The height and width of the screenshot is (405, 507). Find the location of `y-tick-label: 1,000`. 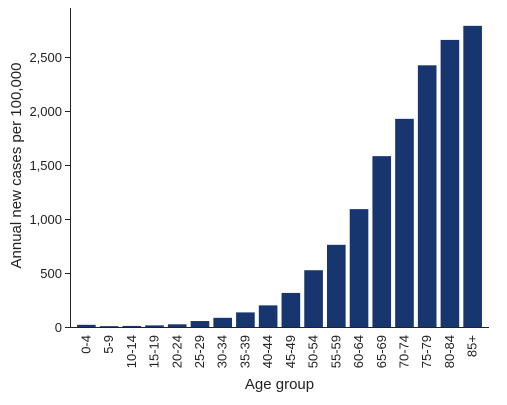

y-tick-label: 1,000 is located at coordinates (45, 219).